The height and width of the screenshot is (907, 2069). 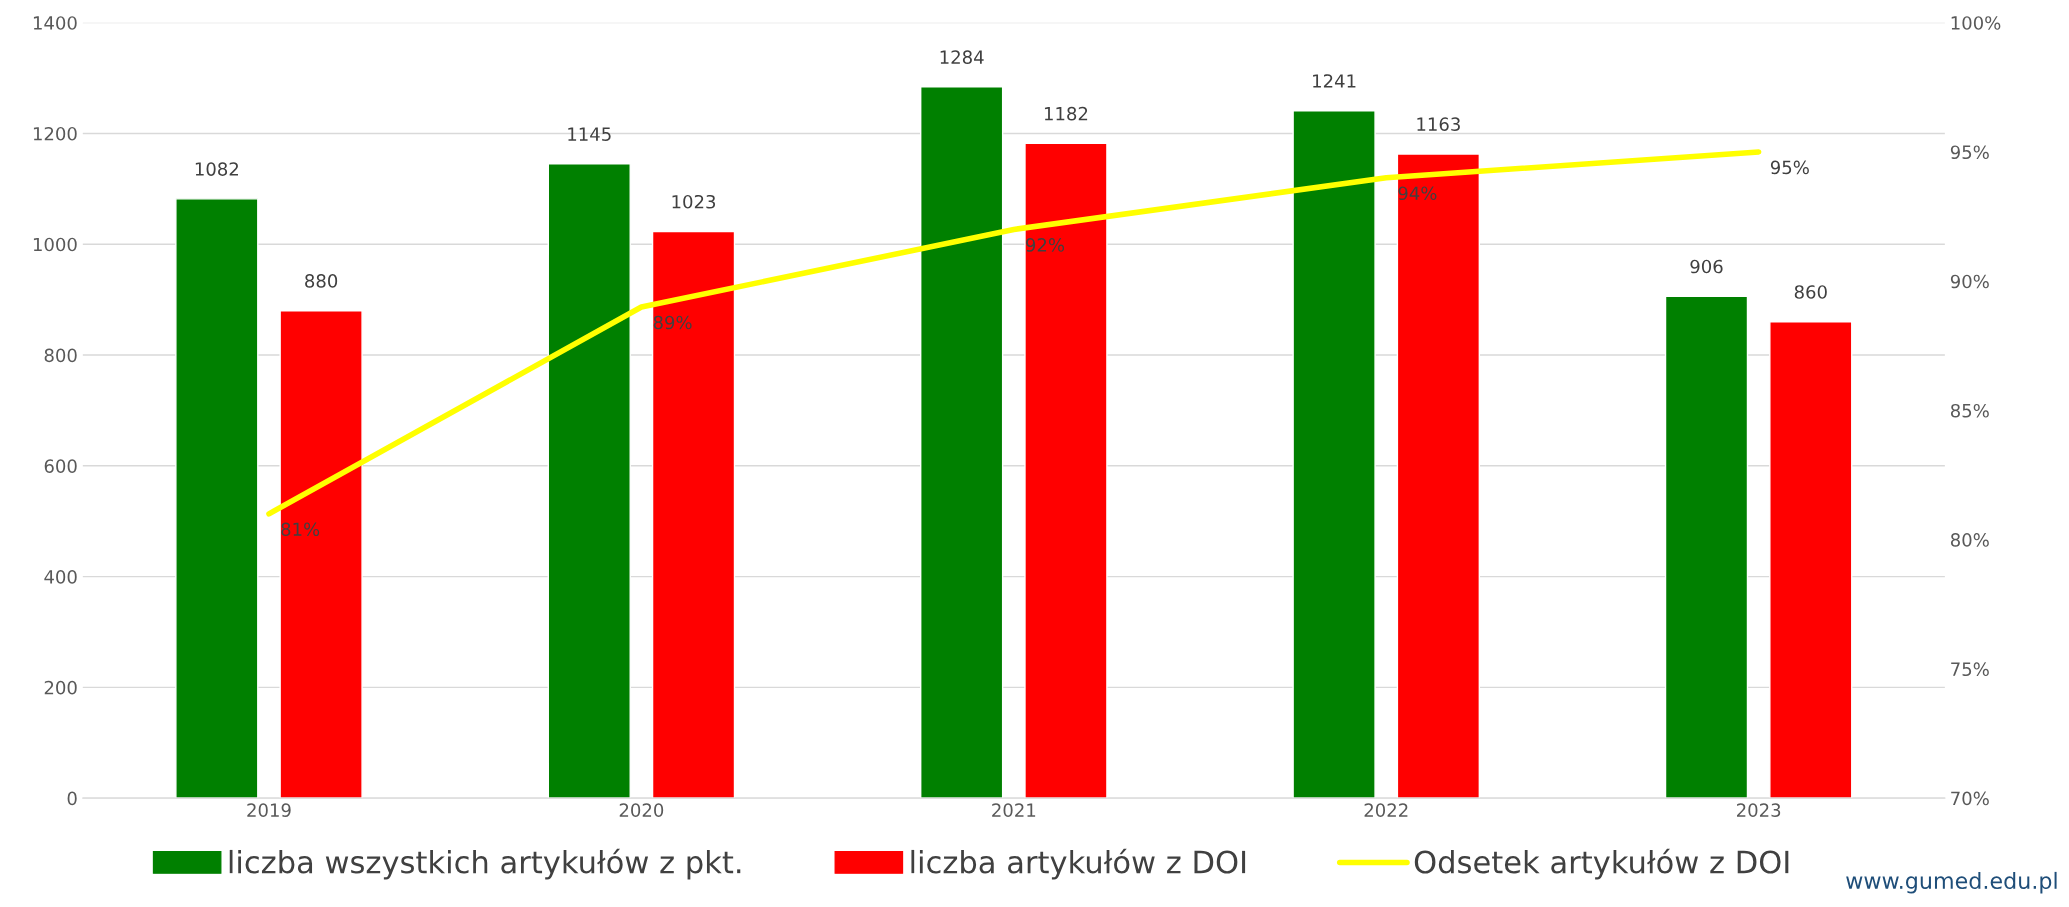 I want to click on y2-tick-label: 80%, so click(x=1969, y=540).